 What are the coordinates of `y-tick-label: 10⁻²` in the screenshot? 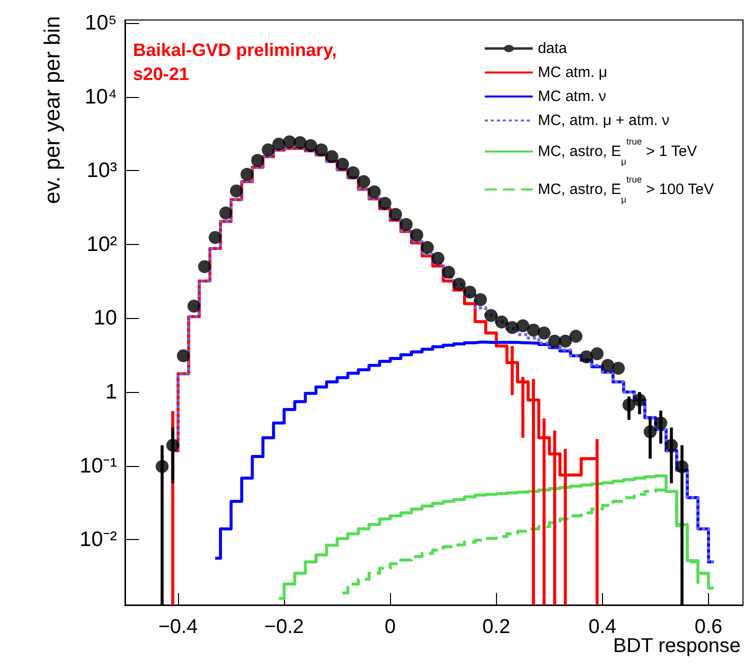 It's located at (98, 540).